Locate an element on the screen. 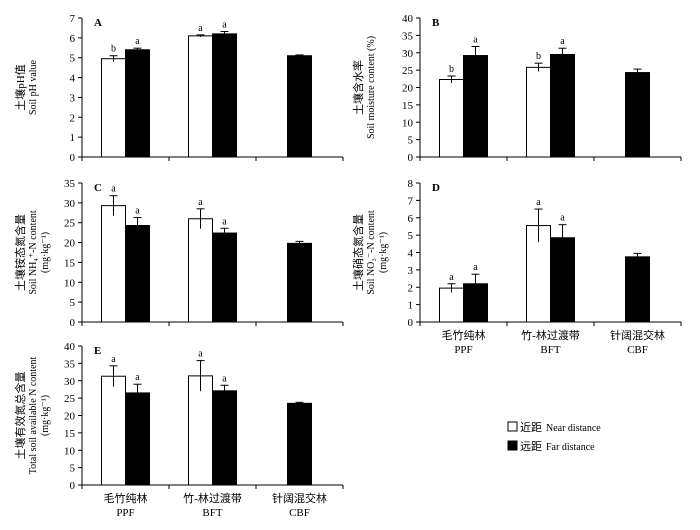 The width and height of the screenshot is (700, 530). y-axis-label-en: Soil NO₃⁻-N content is located at coordinates (371, 252).